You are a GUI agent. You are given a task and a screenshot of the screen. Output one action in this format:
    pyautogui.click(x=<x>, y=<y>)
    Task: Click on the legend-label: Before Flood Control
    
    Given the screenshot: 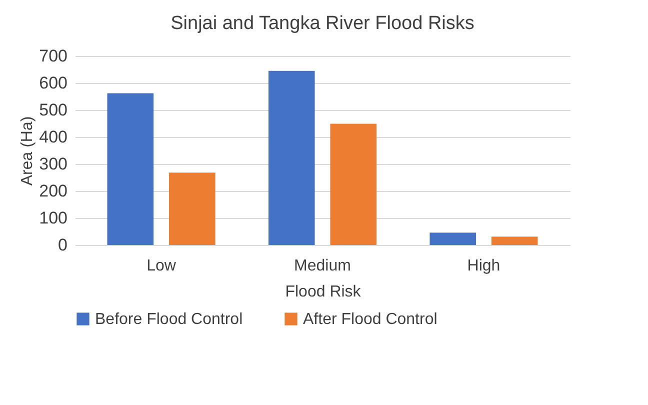 What is the action you would take?
    pyautogui.click(x=169, y=319)
    